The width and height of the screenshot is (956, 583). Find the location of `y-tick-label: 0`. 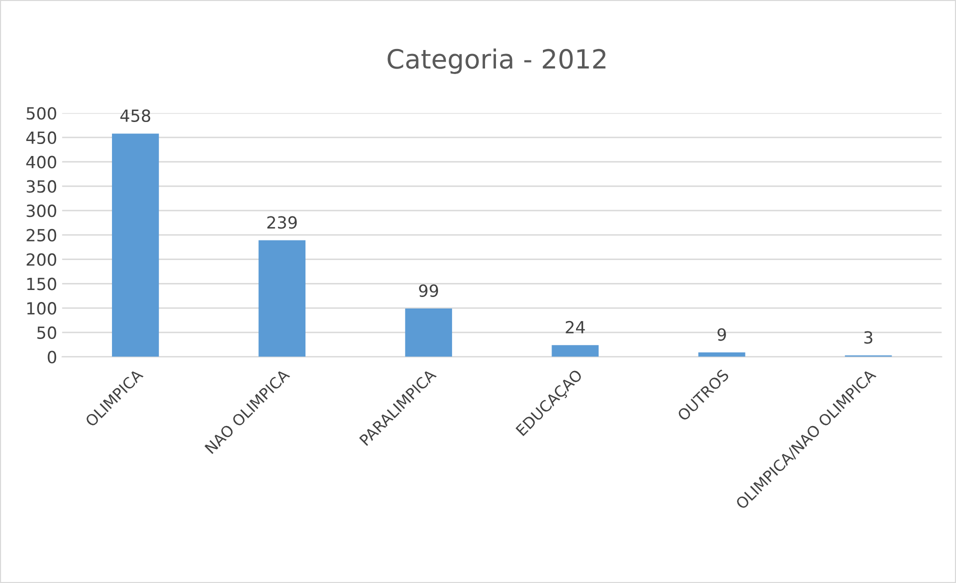

y-tick-label: 0 is located at coordinates (52, 357).